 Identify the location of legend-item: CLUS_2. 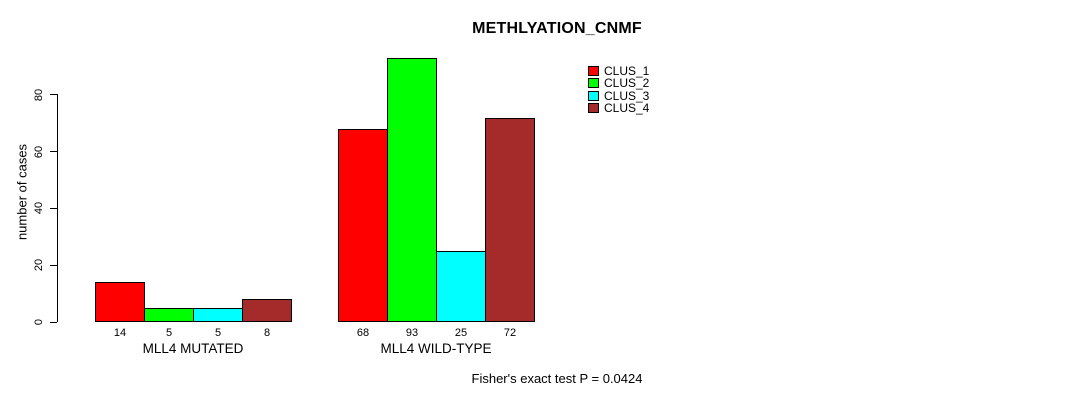
(618, 83).